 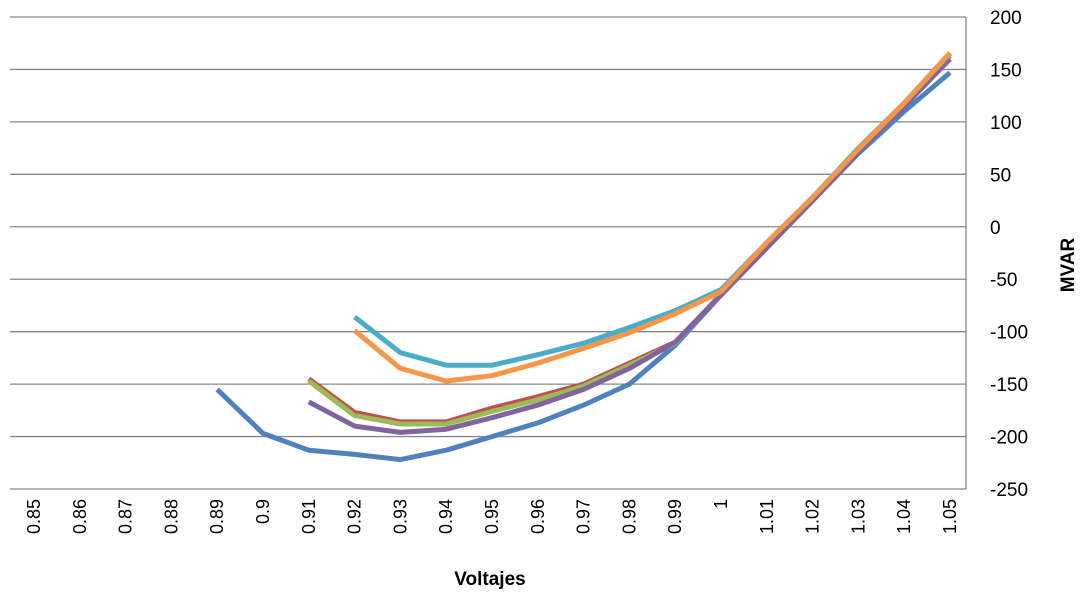 I want to click on x-tick-label: 0.85, so click(x=34, y=516).